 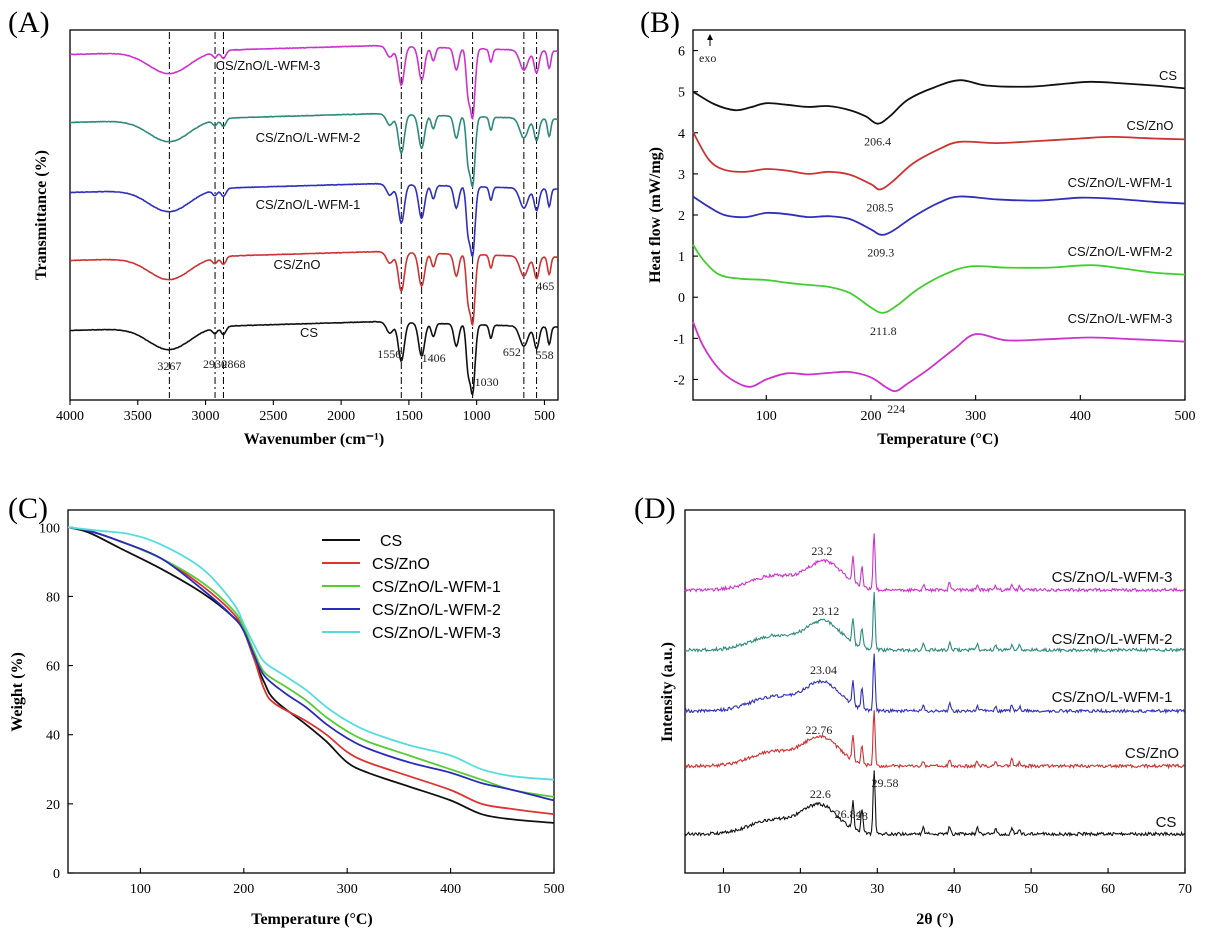 I want to click on a-x-tick-label: 1500, so click(x=409, y=416).